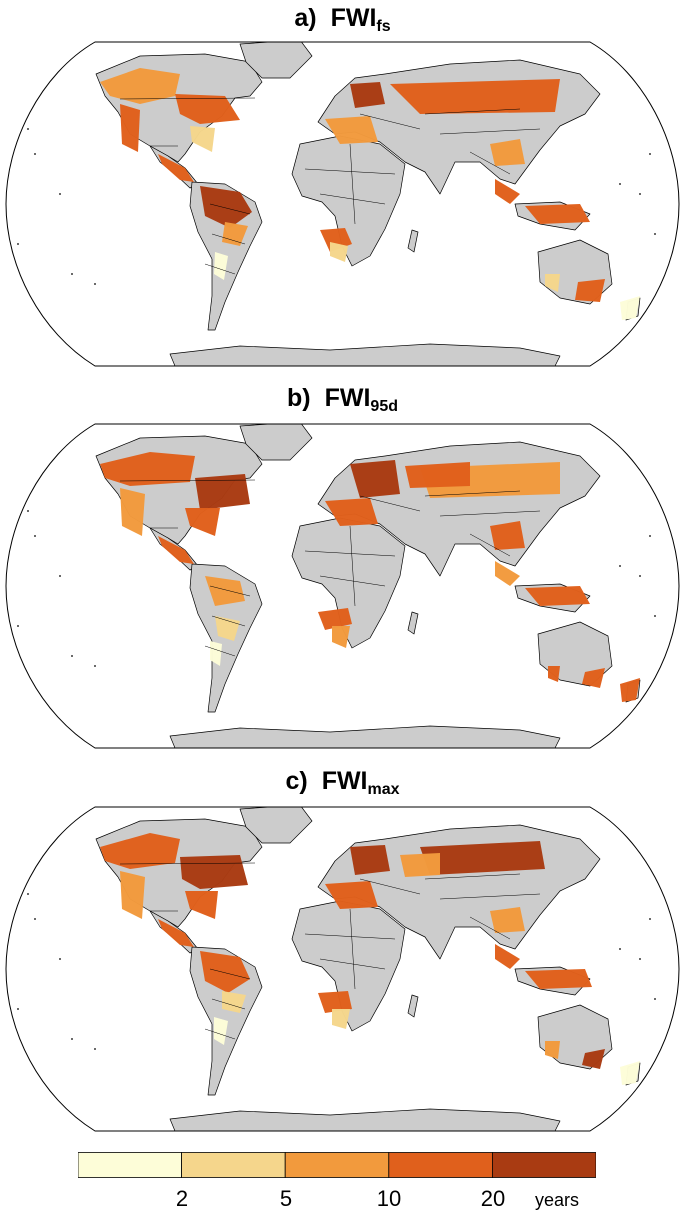 Image resolution: width=685 pixels, height=1219 pixels. What do you see at coordinates (365, 354) in the screenshot?
I see `antarctica-a` at bounding box center [365, 354].